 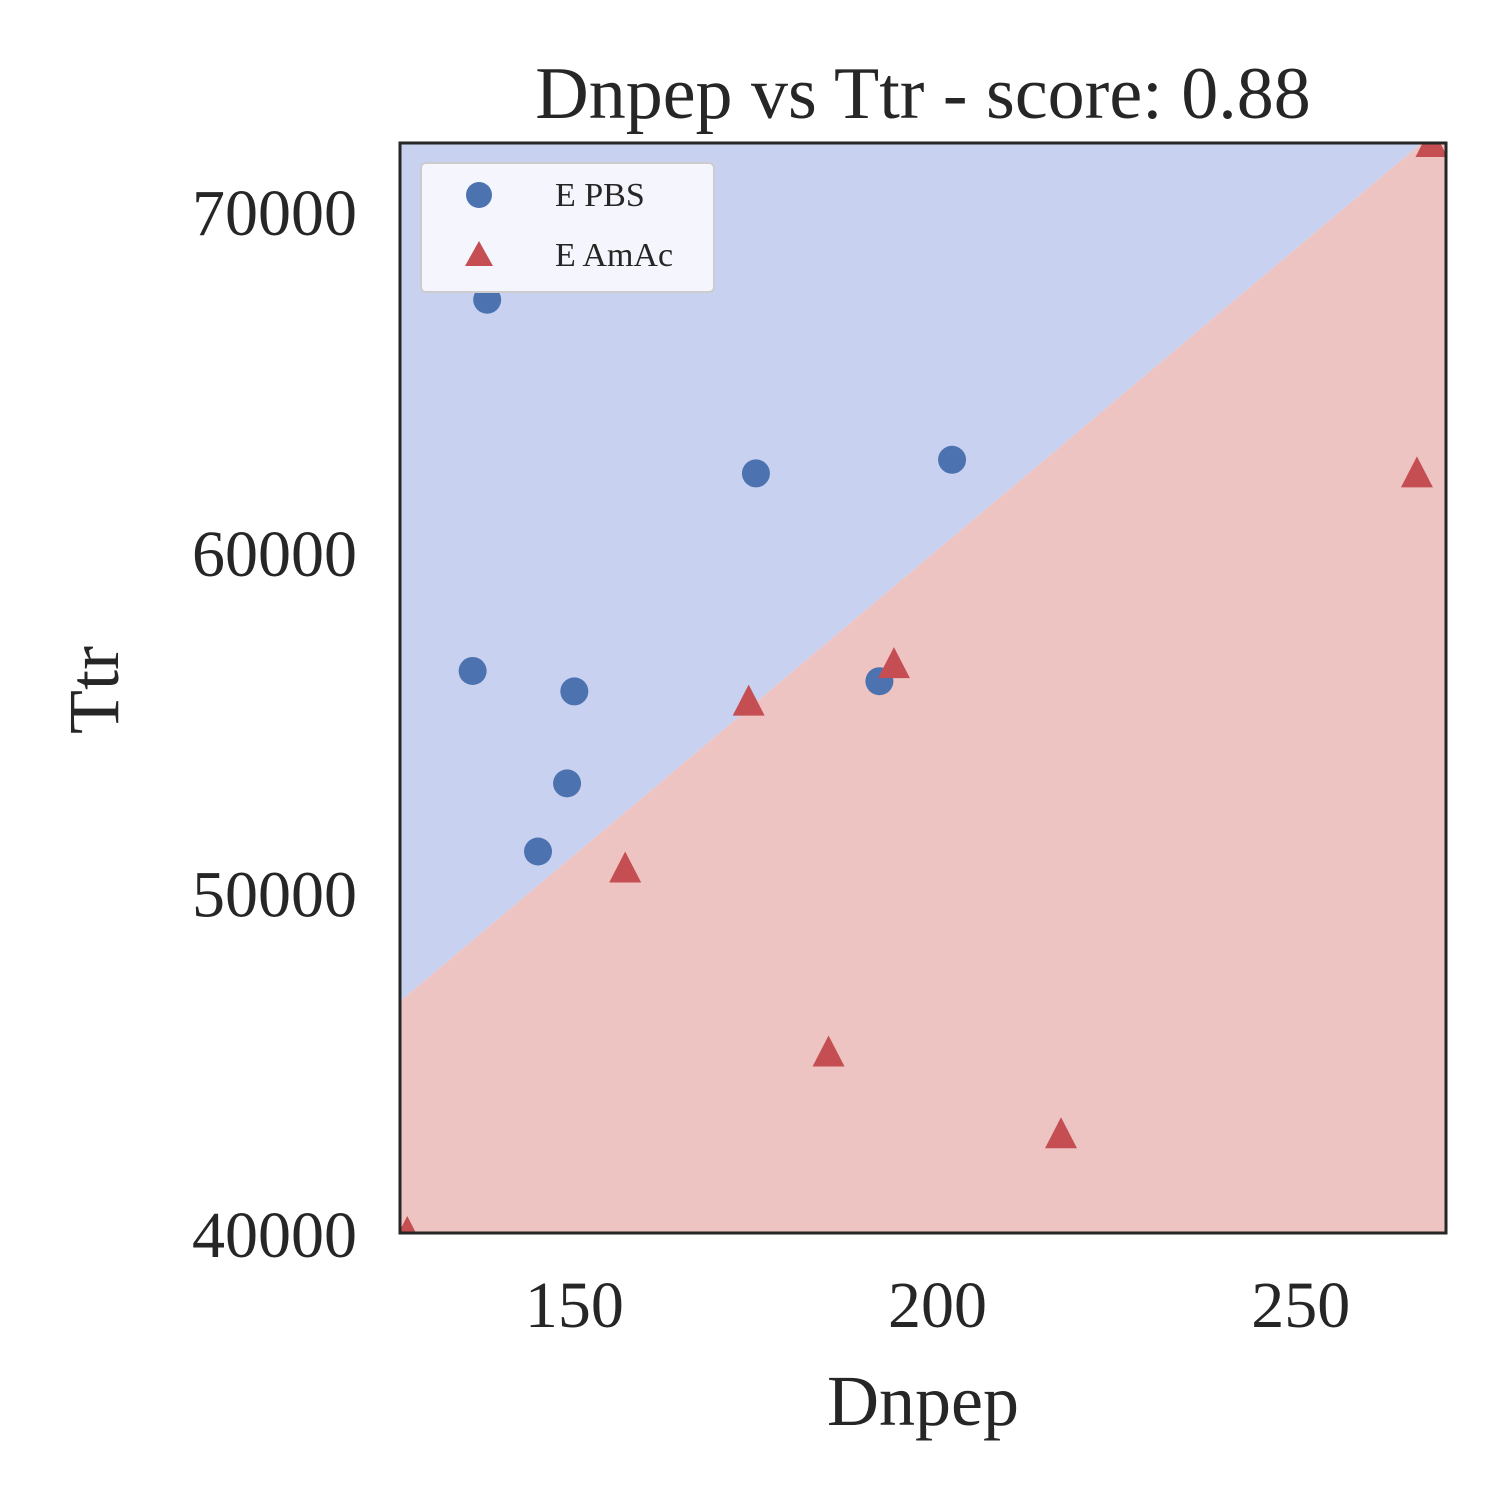 I want to click on y-tick-label: 70000, so click(x=274, y=213).